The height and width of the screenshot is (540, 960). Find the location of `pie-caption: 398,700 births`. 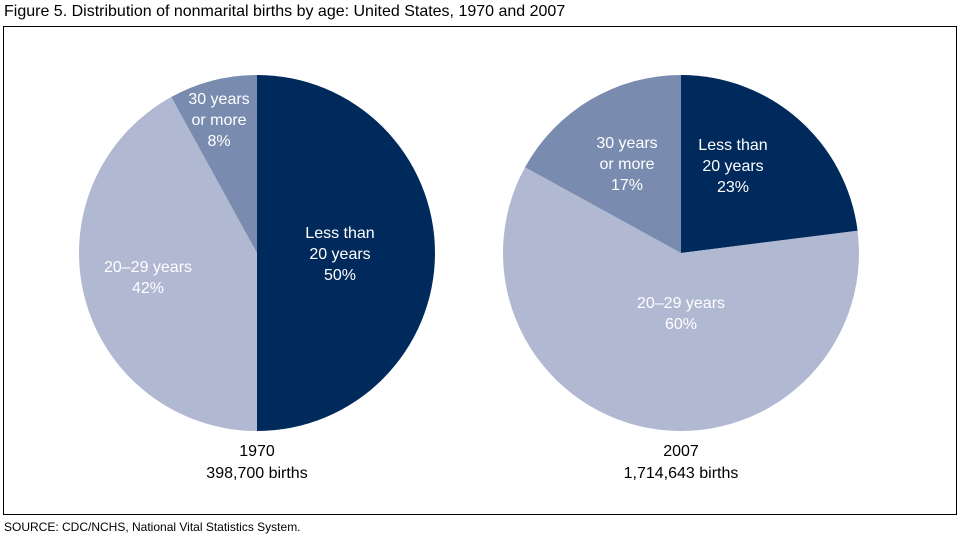

pie-caption: 398,700 births is located at coordinates (256, 473).